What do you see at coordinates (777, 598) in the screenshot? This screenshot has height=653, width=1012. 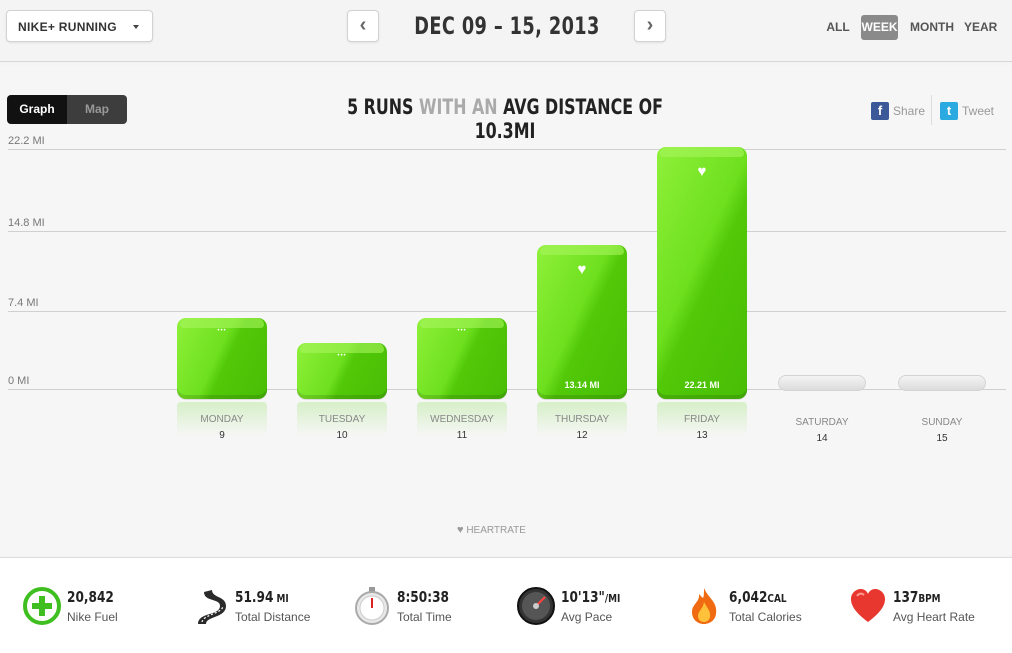 I see `stat-unit: CAL` at bounding box center [777, 598].